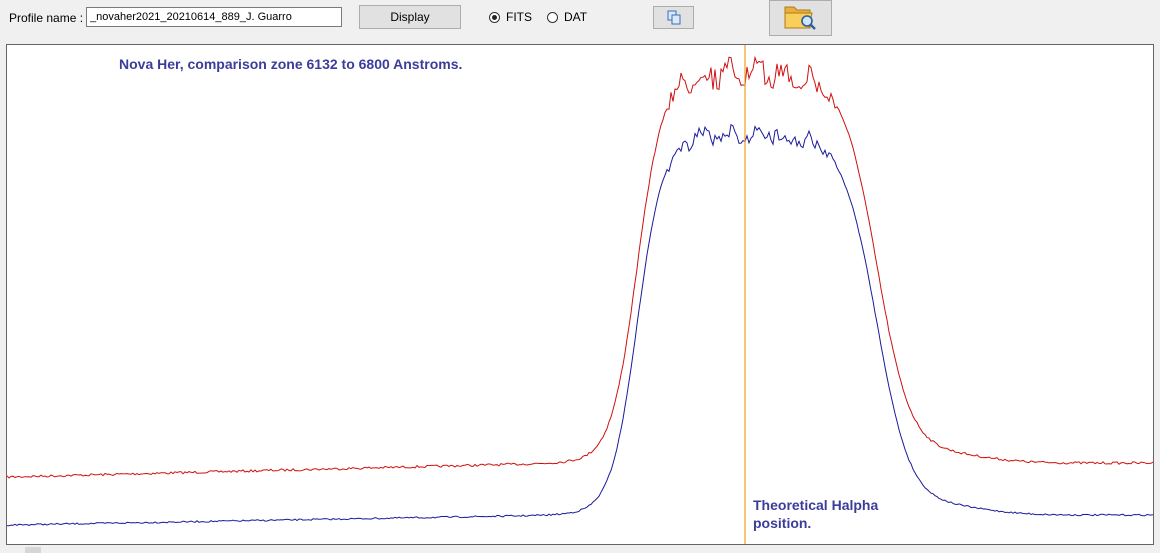  Describe the element at coordinates (410, 17) in the screenshot. I see `display-button: Display` at that location.